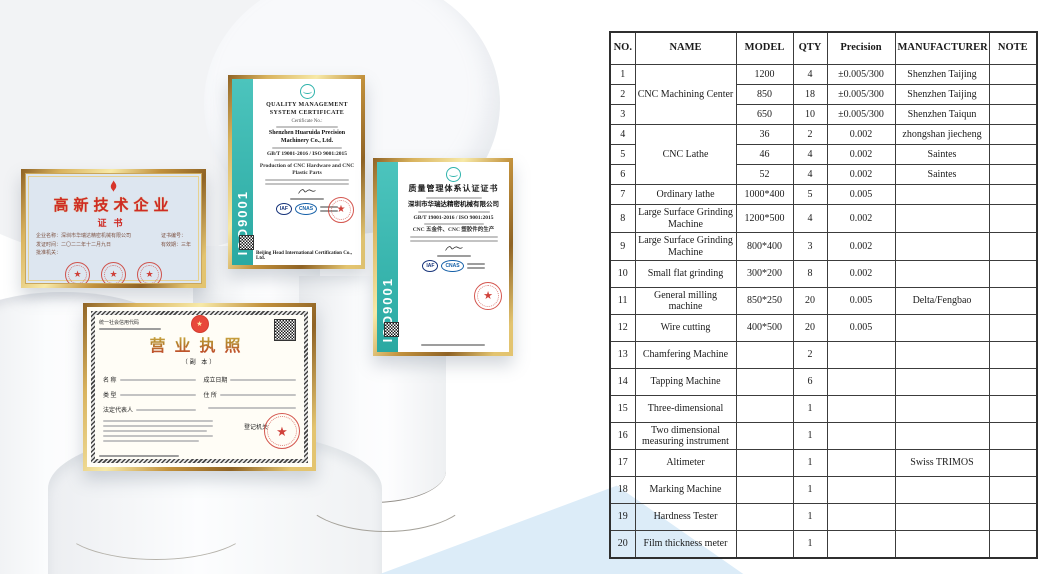 The height and width of the screenshot is (574, 1059). Describe the element at coordinates (942, 463) in the screenshot. I see `cell-manufacturer: Swiss TRIMOS` at that location.